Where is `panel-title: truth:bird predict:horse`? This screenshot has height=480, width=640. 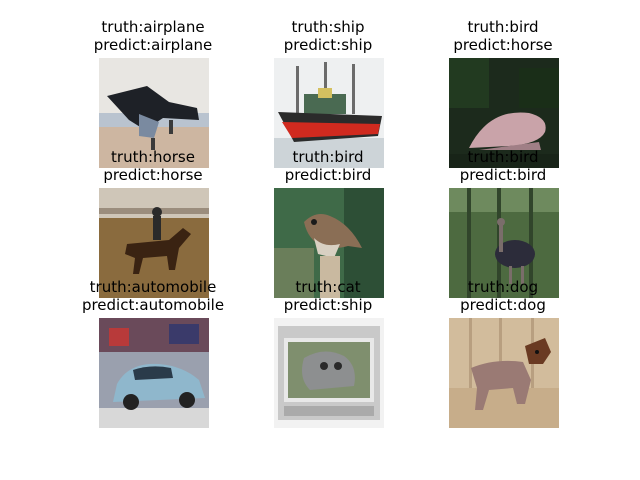
panel-title: truth:bird predict:horse is located at coordinates (503, 36).